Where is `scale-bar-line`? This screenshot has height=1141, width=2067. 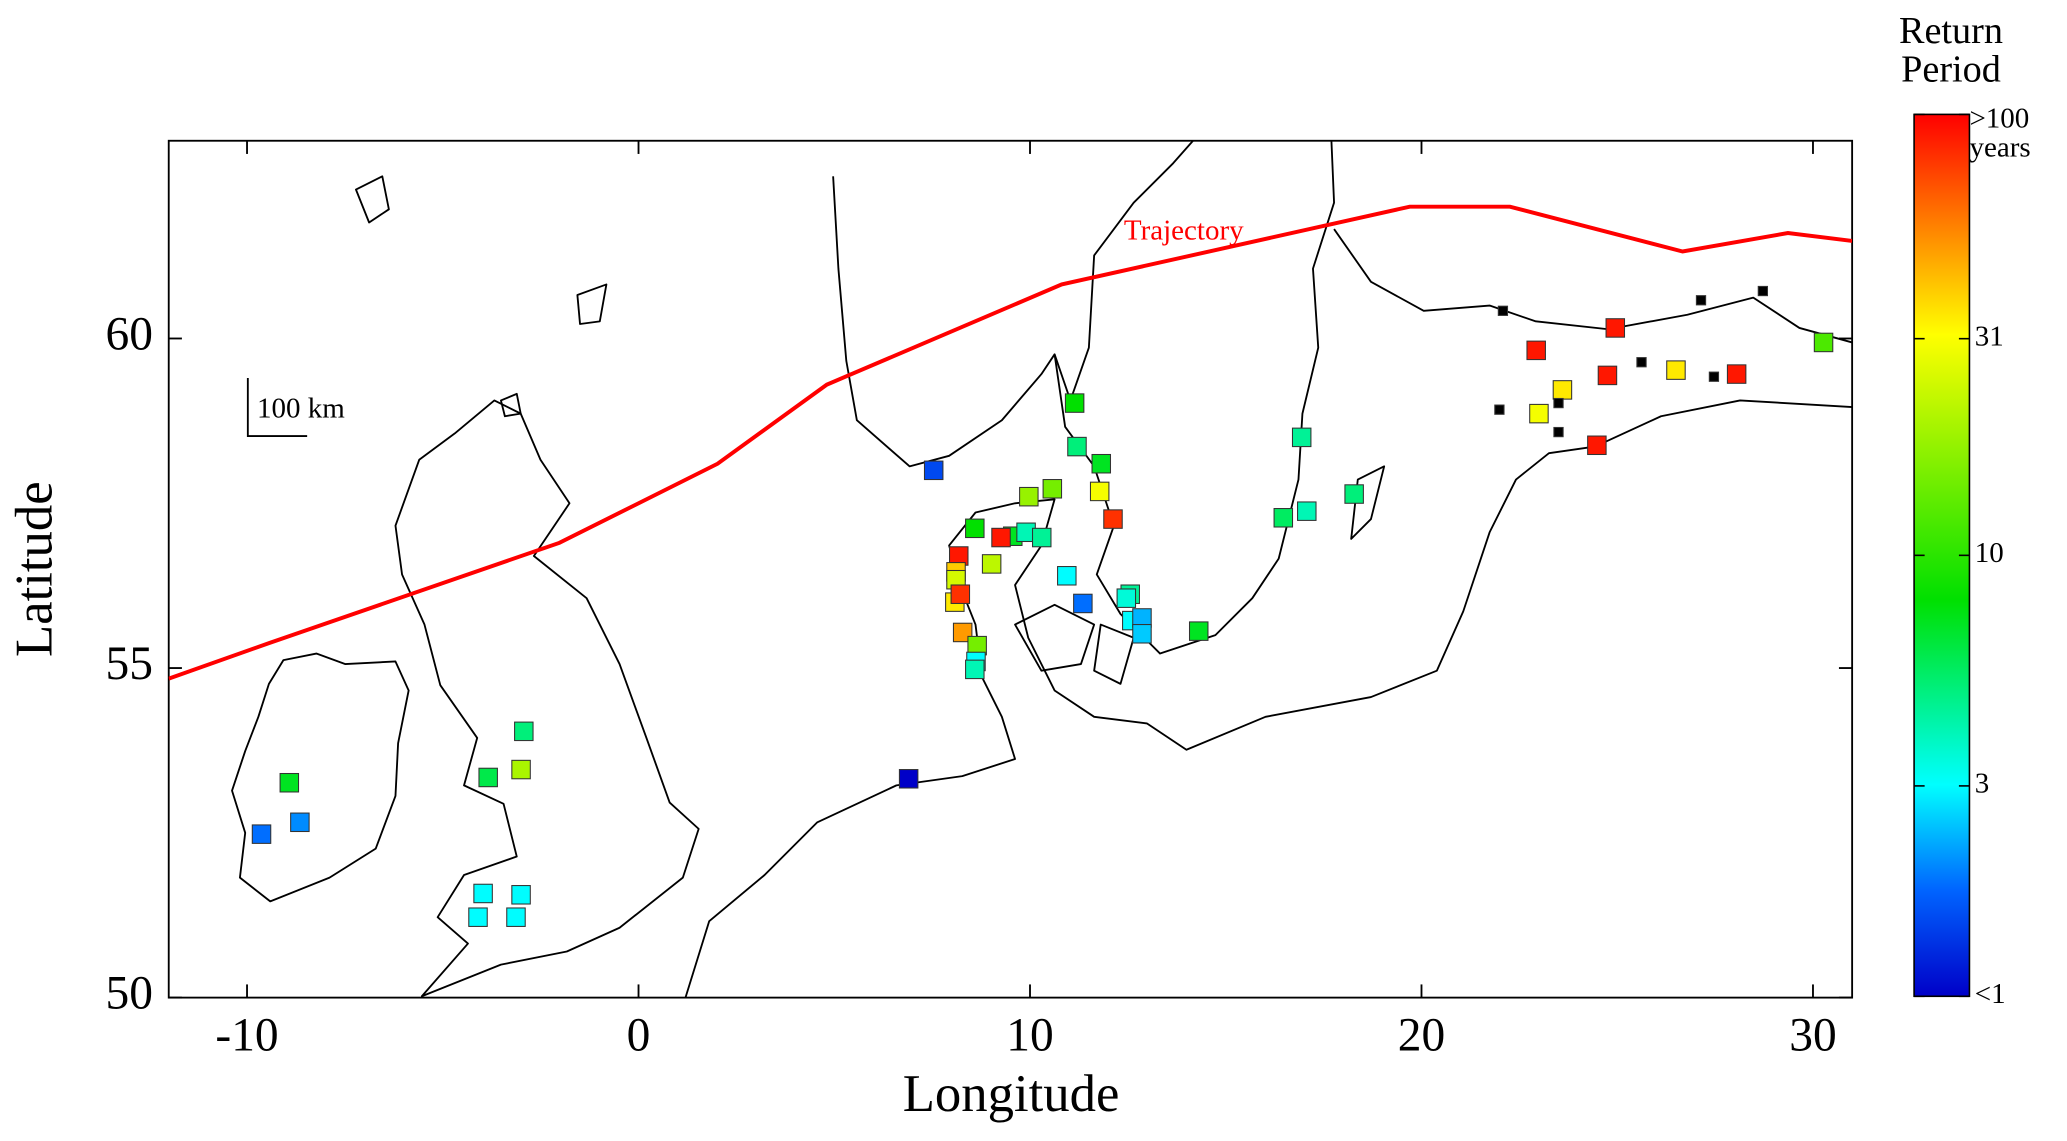
scale-bar-line is located at coordinates (277, 407).